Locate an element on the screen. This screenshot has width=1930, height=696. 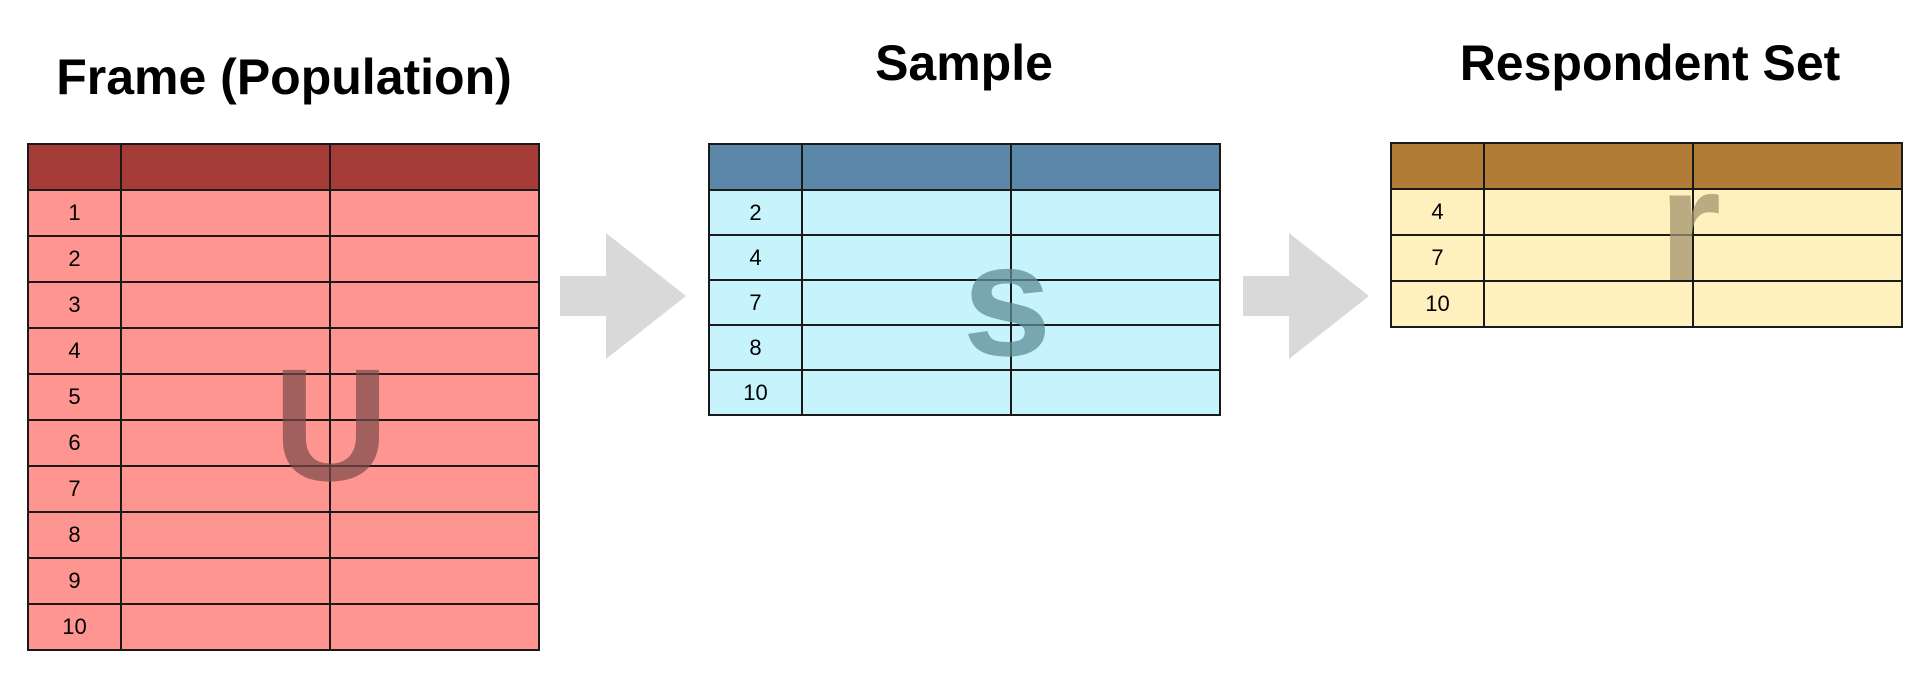
sample-row: 2 is located at coordinates (964, 212).